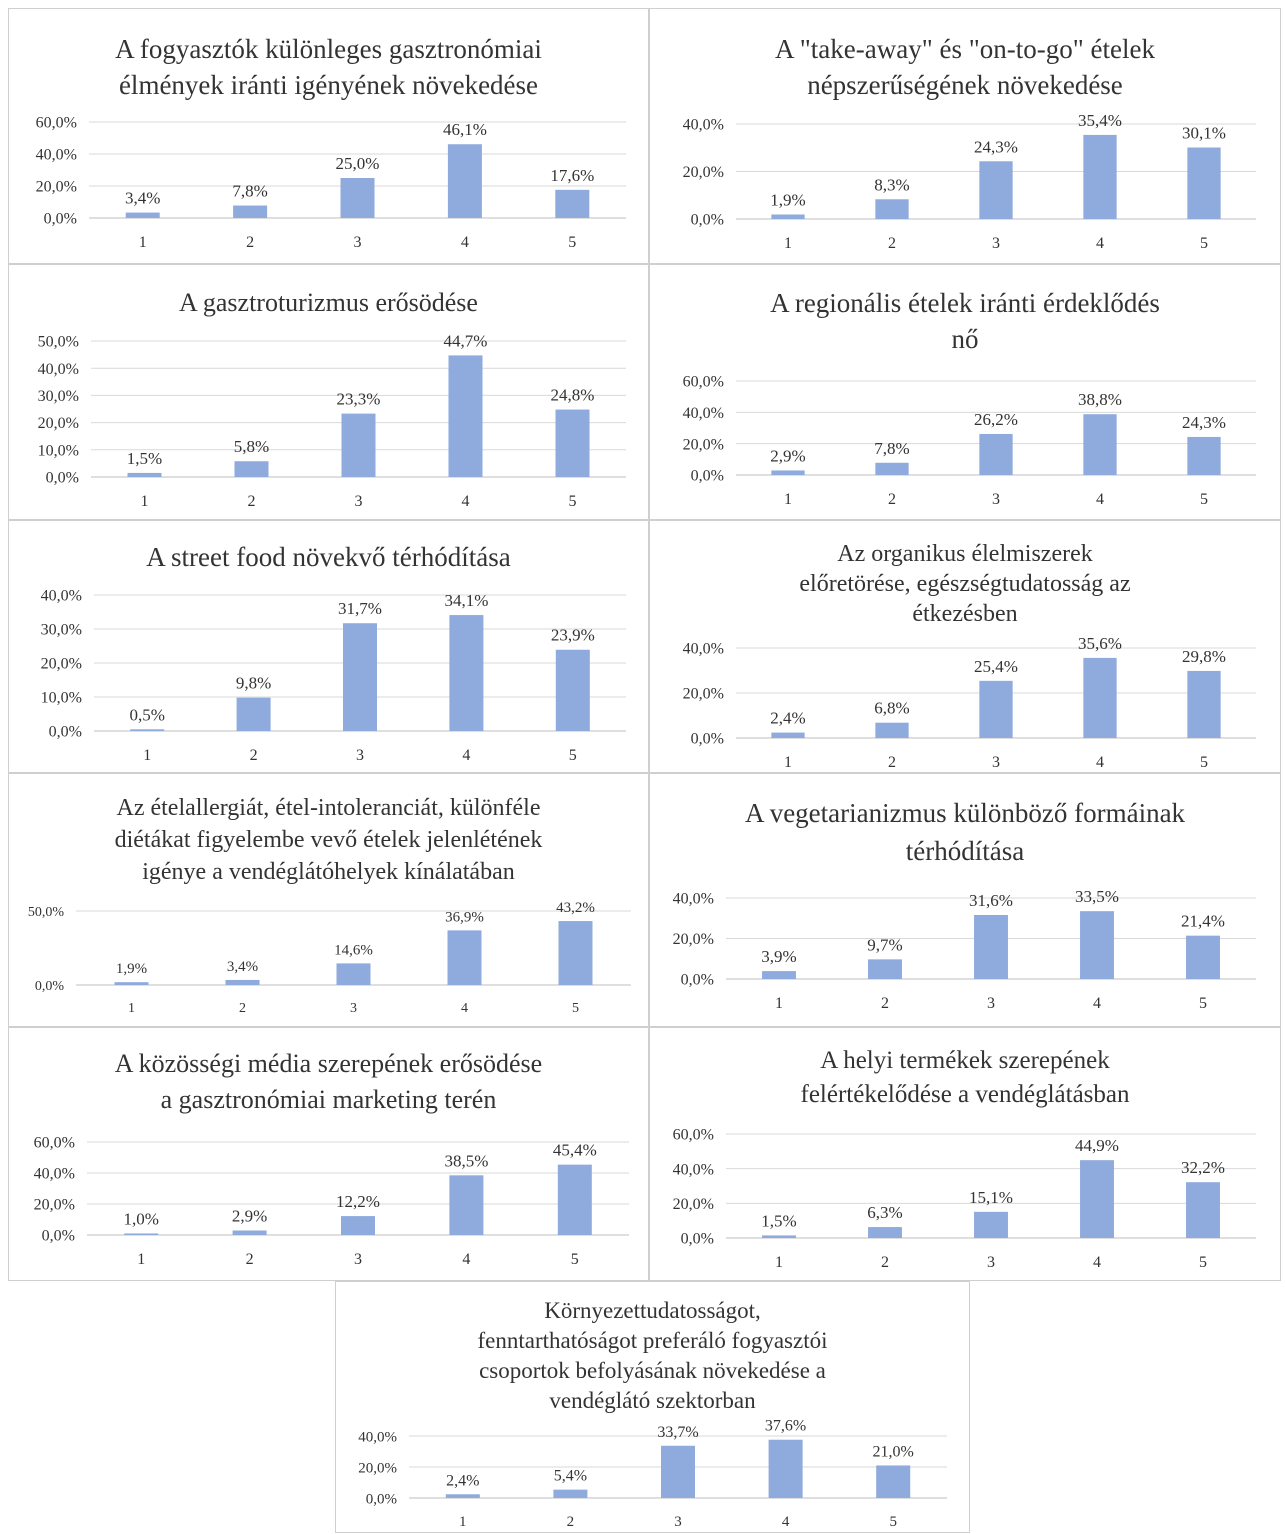 The height and width of the screenshot is (1534, 1285). Describe the element at coordinates (677, 1432) in the screenshot. I see `data-label: 33,7%` at that location.